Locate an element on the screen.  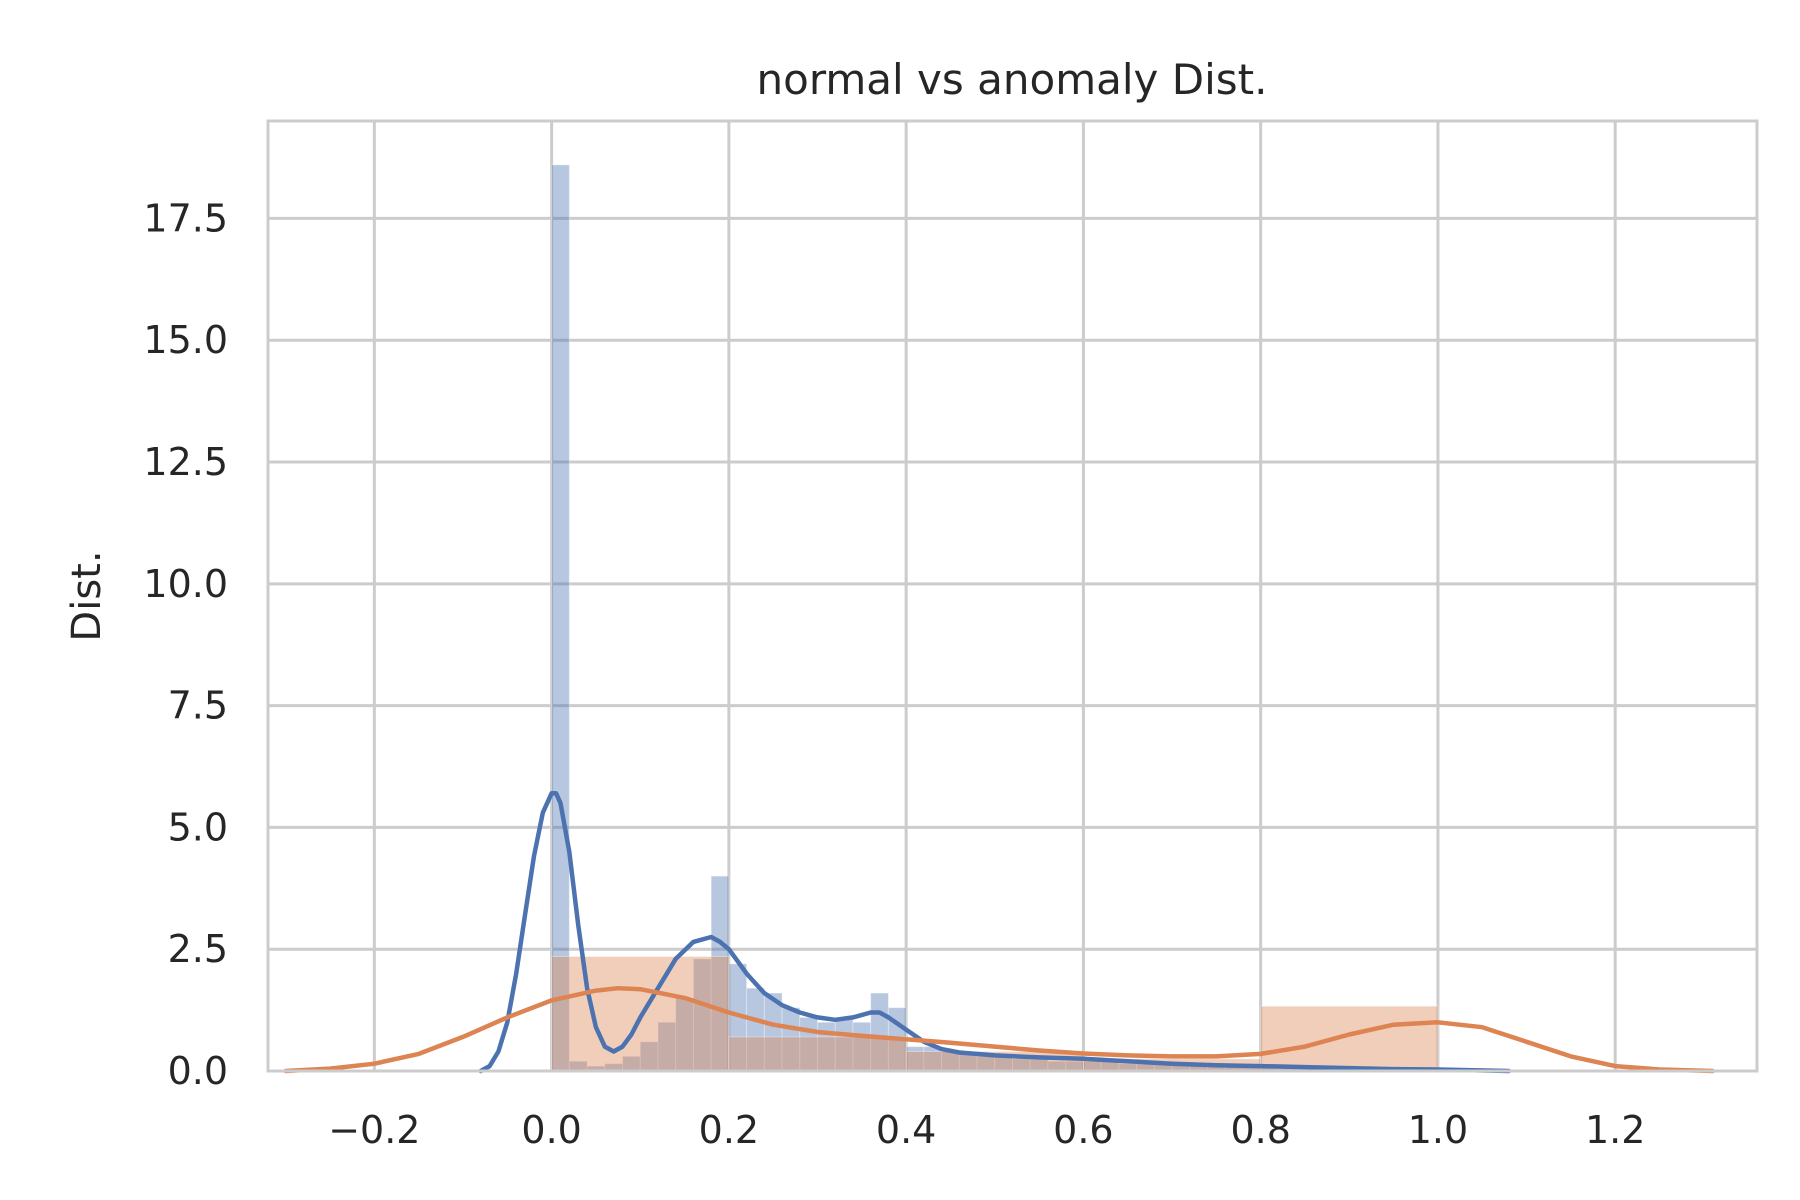
x-axis-ticks: −0.2 0.0 0.2 0.4 0.6 0.8 1.0 1.2 is located at coordinates (986, 1130).